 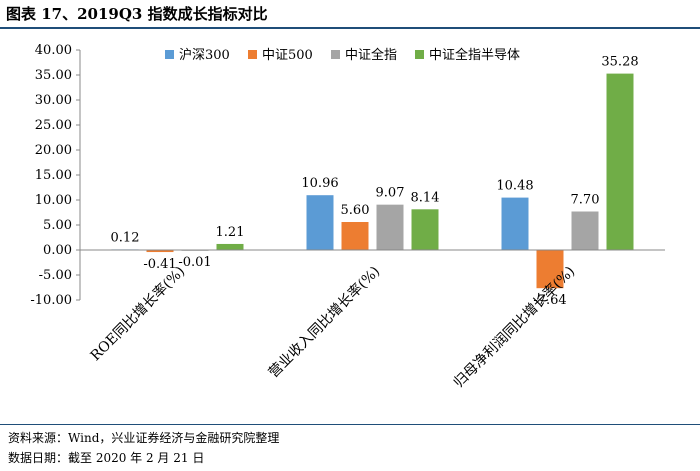 What do you see at coordinates (137, 14) in the screenshot?
I see `figure-title: 图表 17、2019Q3 指数成长指标对比` at bounding box center [137, 14].